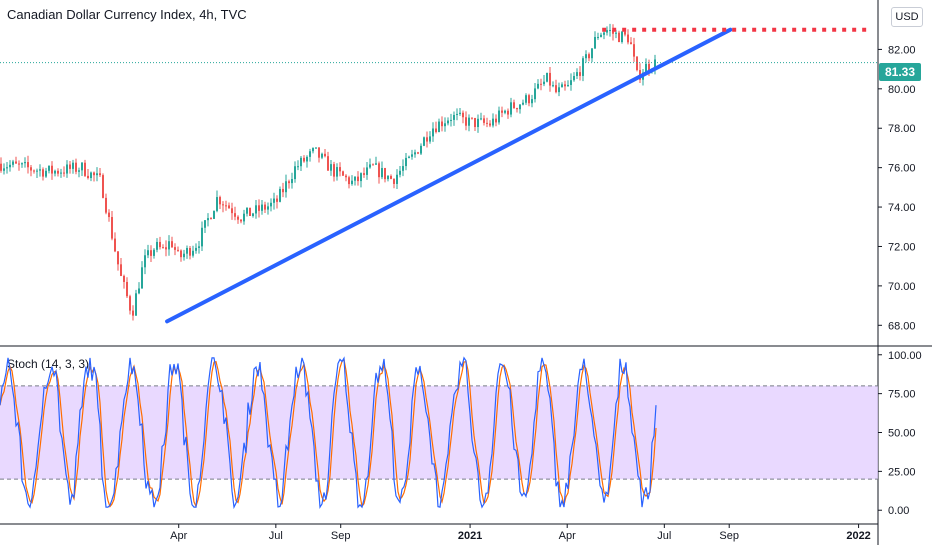 Image resolution: width=932 pixels, height=550 pixels. What do you see at coordinates (902, 287) in the screenshot?
I see `price-tick-label: 70.00` at bounding box center [902, 287].